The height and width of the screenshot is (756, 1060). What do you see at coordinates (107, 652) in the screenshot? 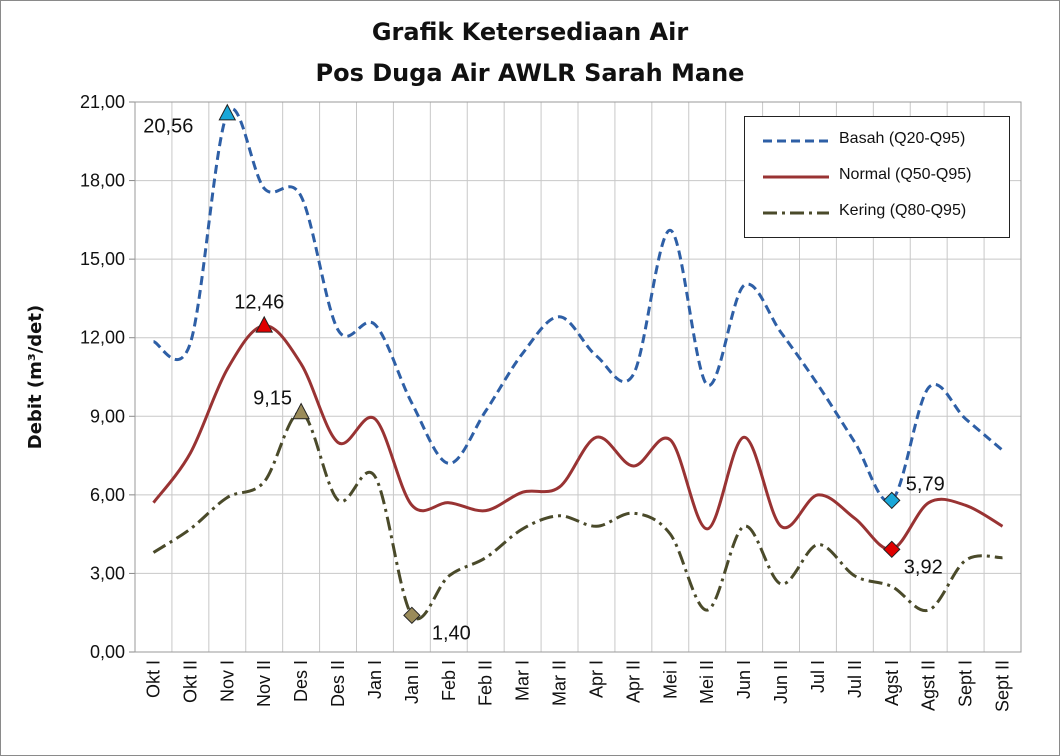
I see `y-tick-label: 0,00` at bounding box center [107, 652].